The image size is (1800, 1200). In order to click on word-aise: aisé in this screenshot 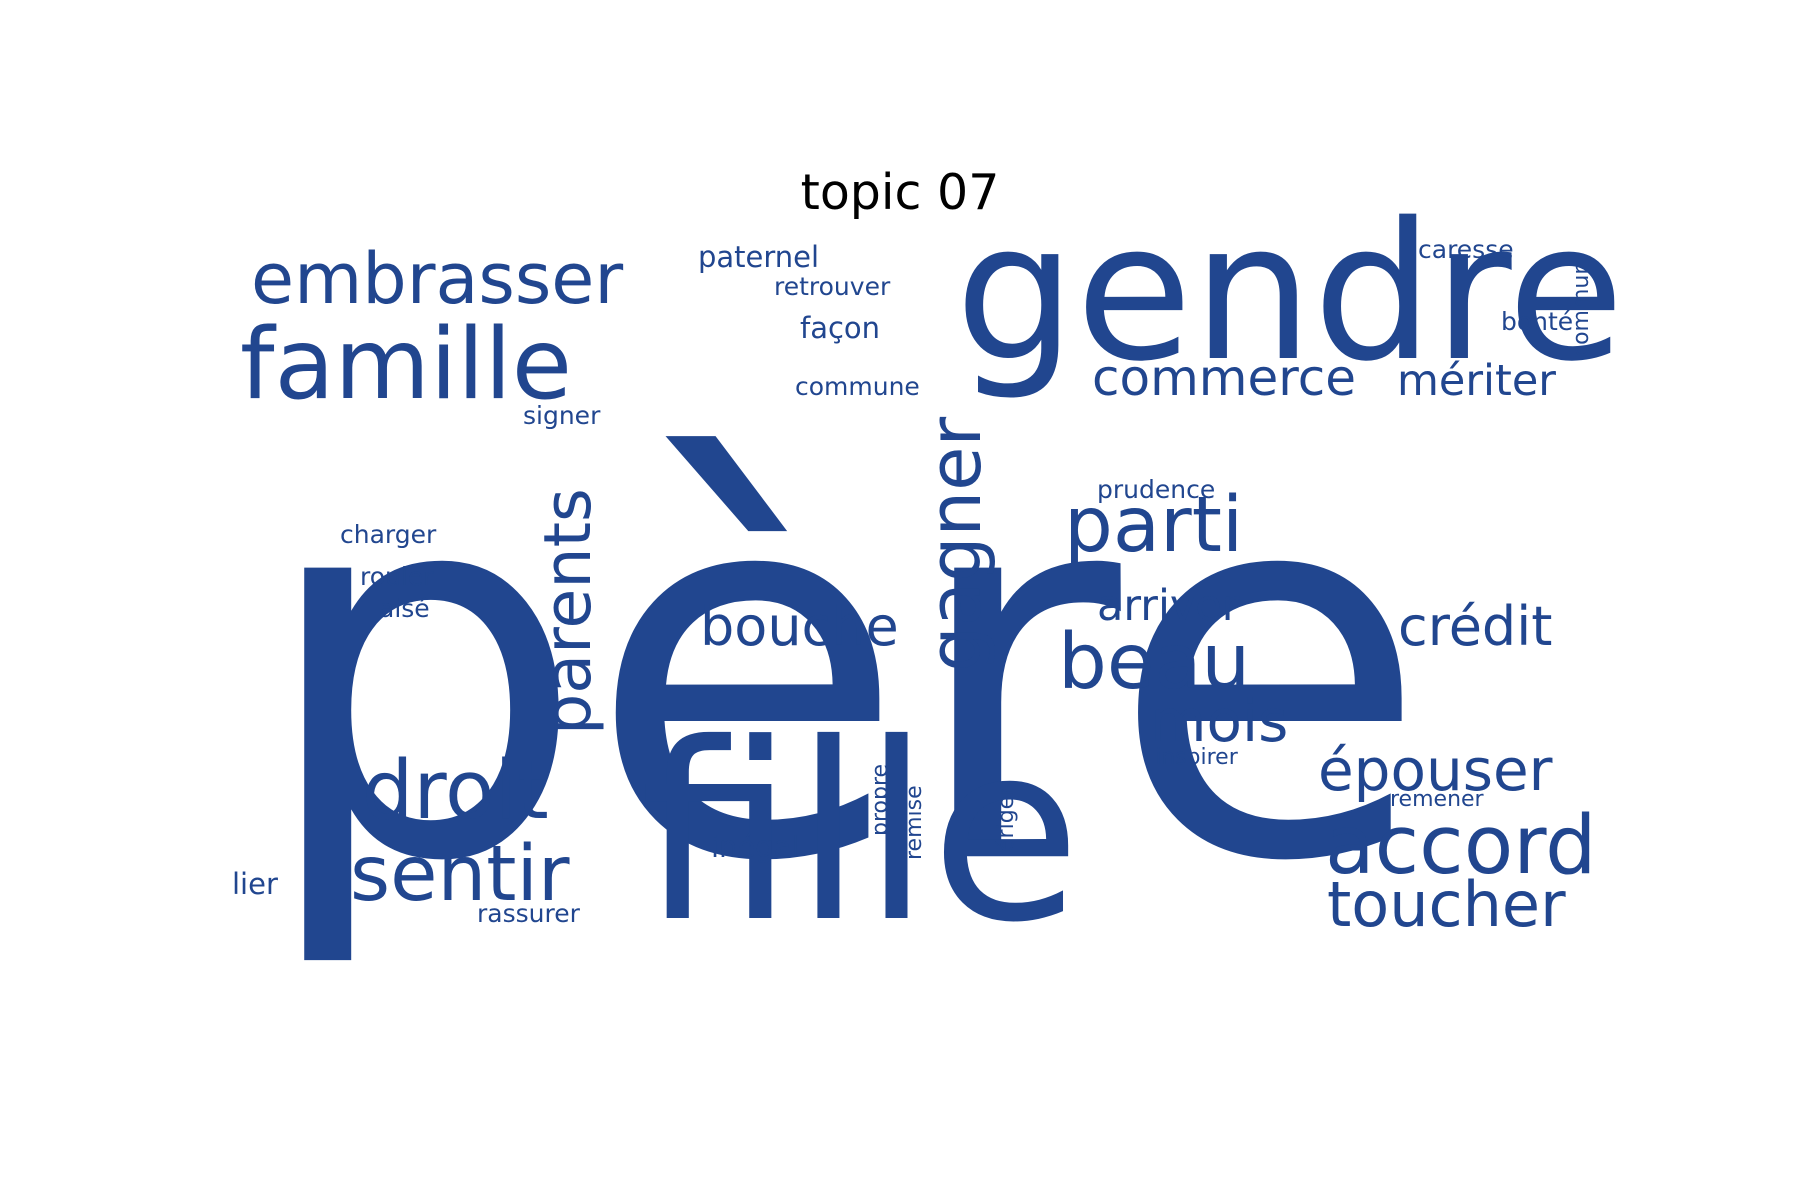, I will do `click(404, 608)`.